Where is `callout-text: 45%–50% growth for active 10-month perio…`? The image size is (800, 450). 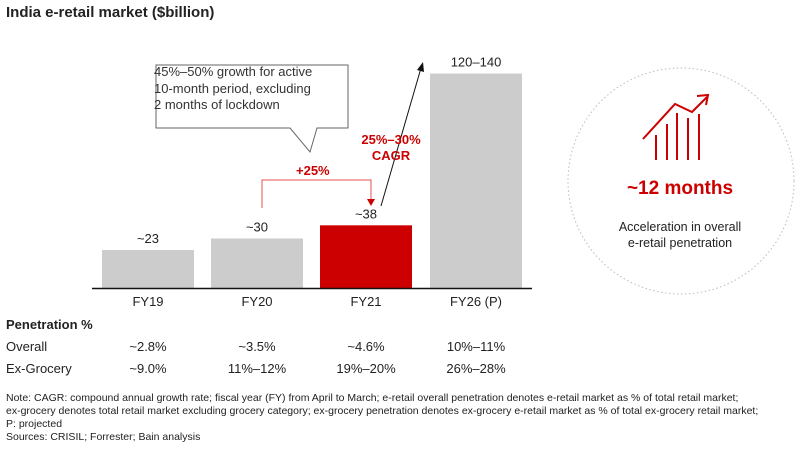 callout-text: 45%–50% growth for active 10-month perio… is located at coordinates (235, 89).